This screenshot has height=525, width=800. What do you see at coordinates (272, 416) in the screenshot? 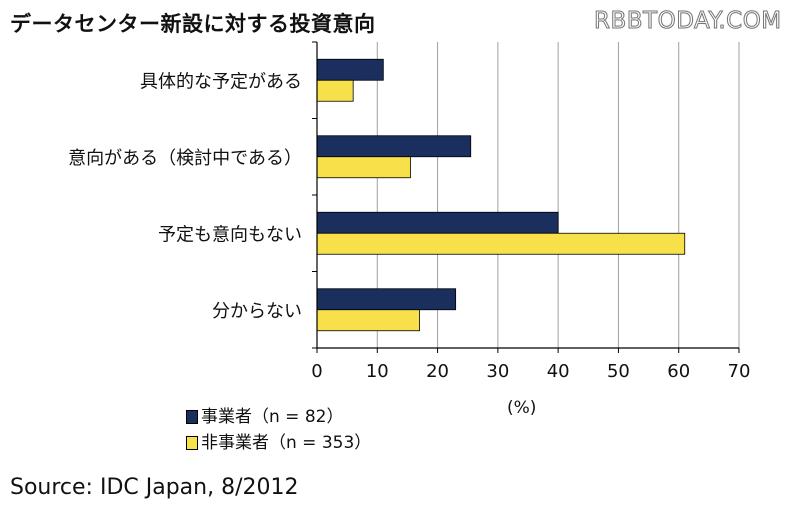
I see `legend-label-series1: 事業者（n = 82）` at bounding box center [272, 416].